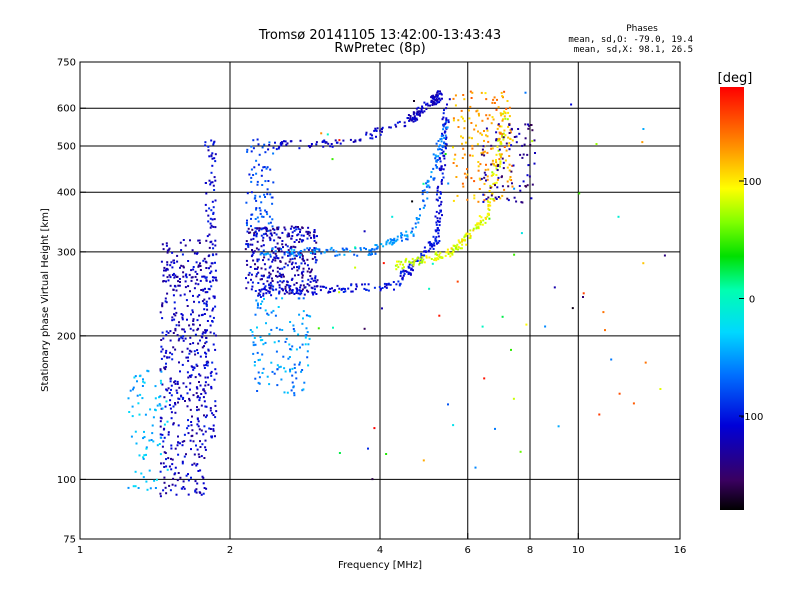 The height and width of the screenshot is (600, 800). What do you see at coordinates (752, 417) in the screenshot?
I see `colorbar-tick-label: -100` at bounding box center [752, 417].